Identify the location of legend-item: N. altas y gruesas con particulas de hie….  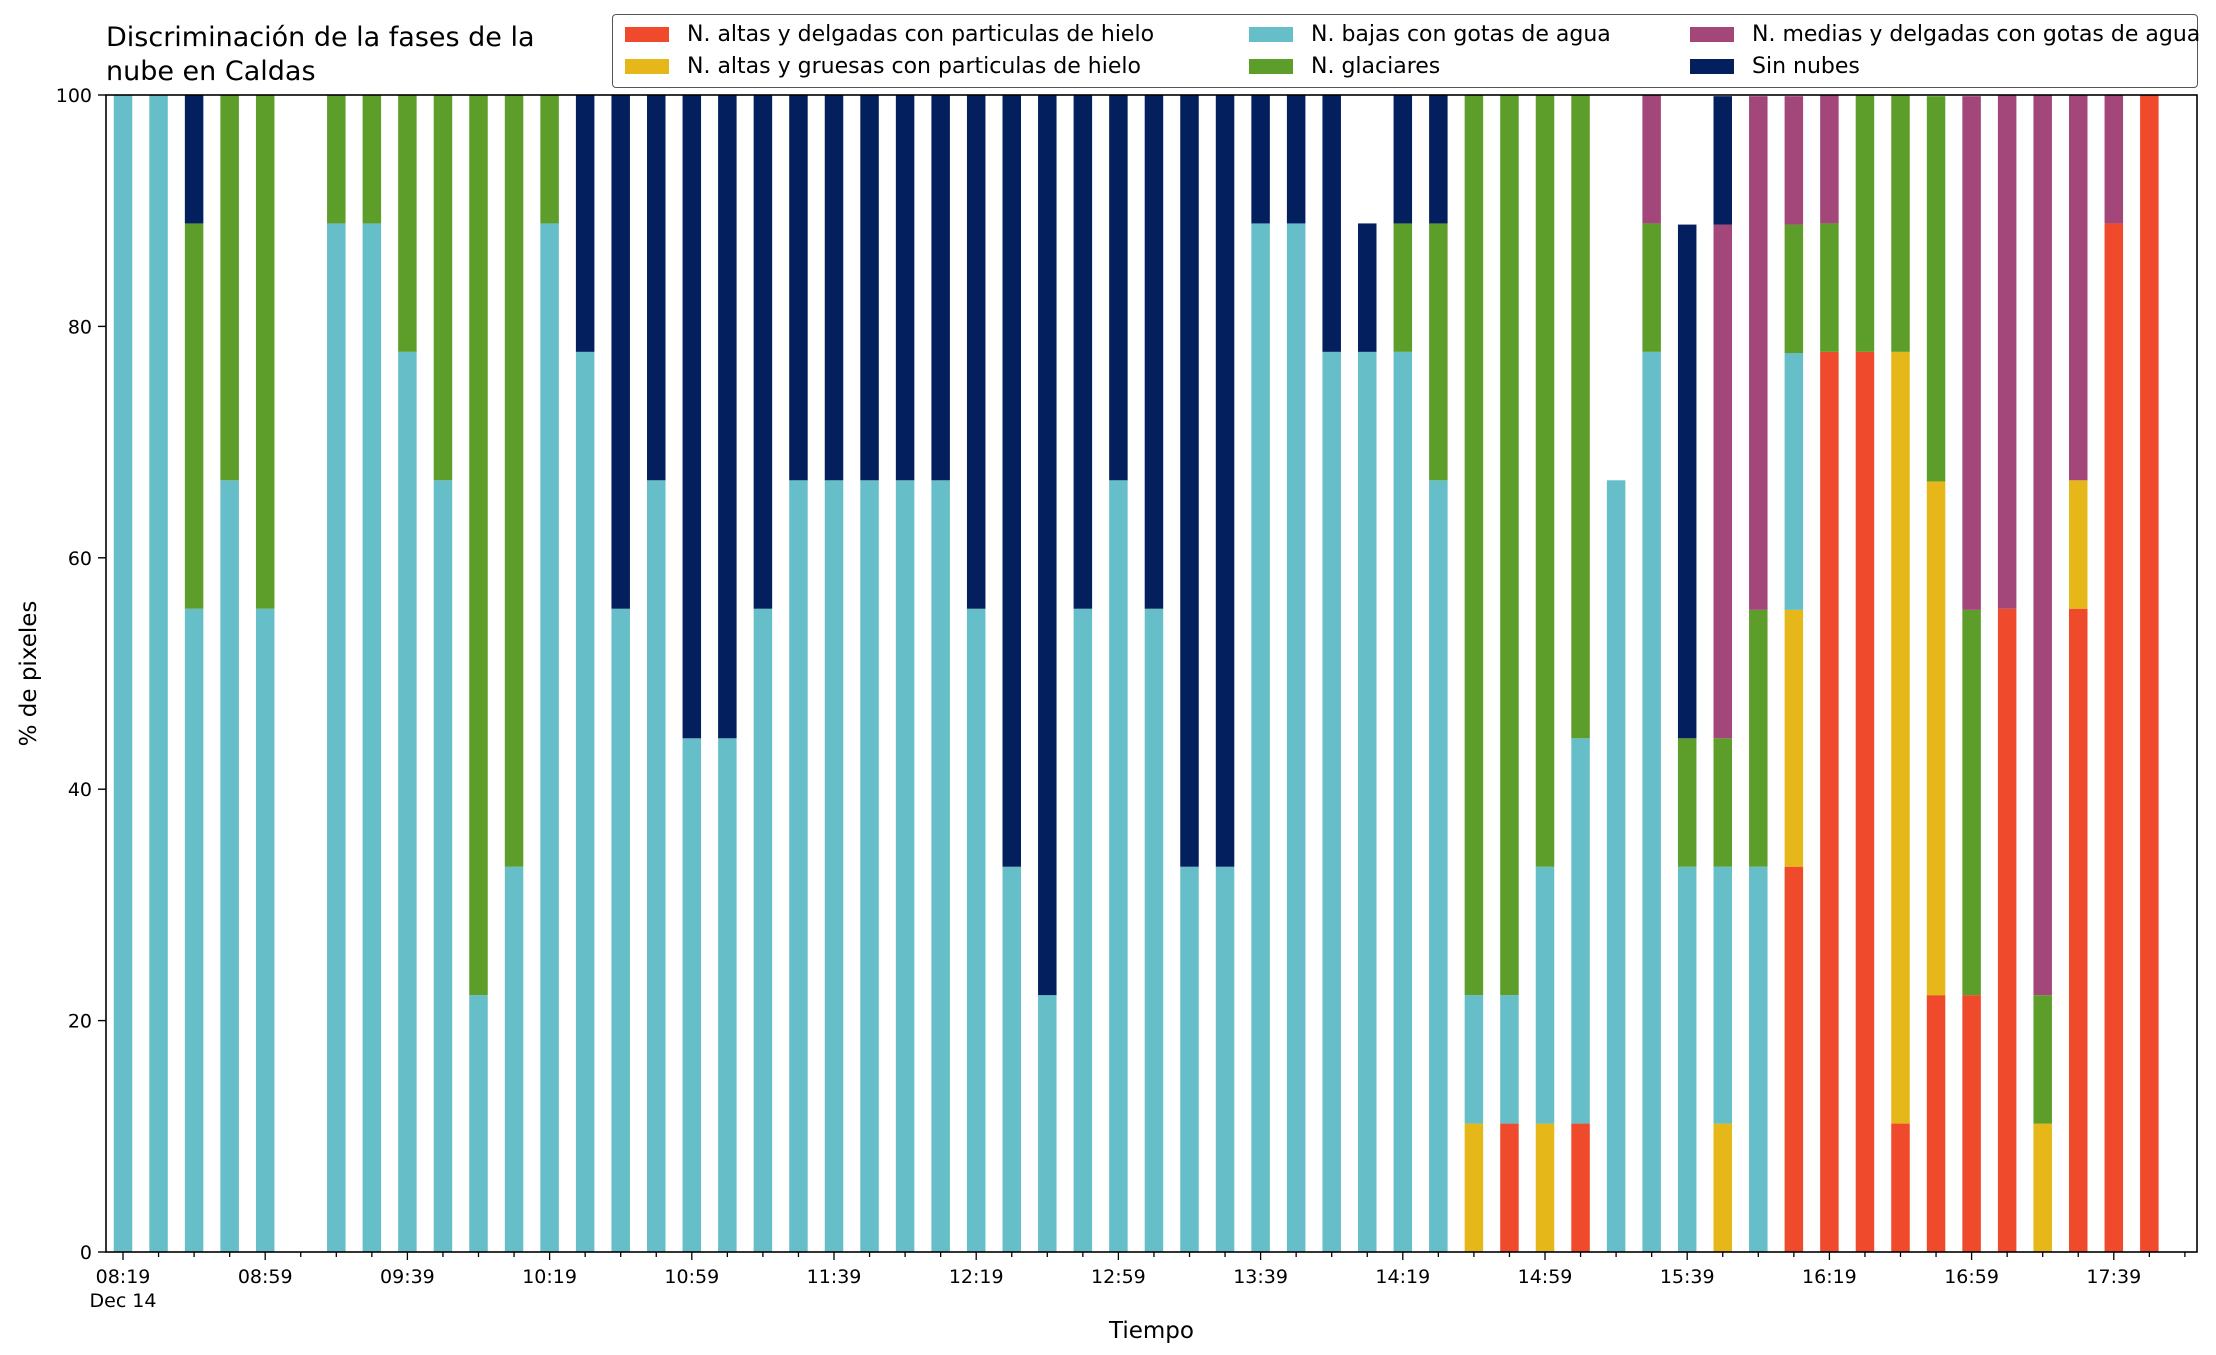
(883, 66).